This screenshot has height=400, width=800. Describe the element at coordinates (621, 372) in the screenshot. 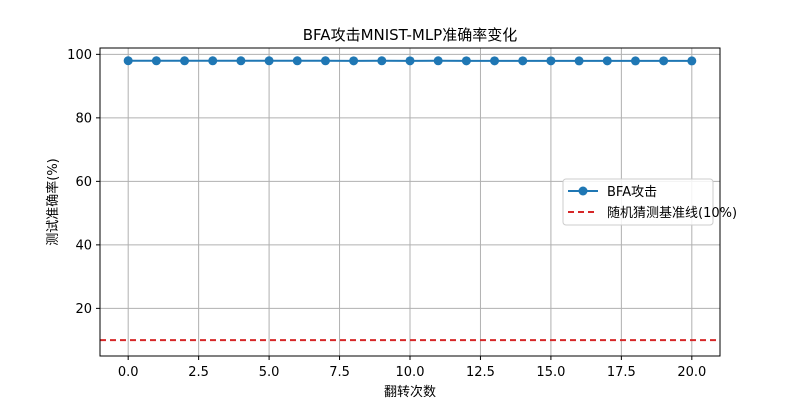

I see `x-tick-label: 17.5` at that location.